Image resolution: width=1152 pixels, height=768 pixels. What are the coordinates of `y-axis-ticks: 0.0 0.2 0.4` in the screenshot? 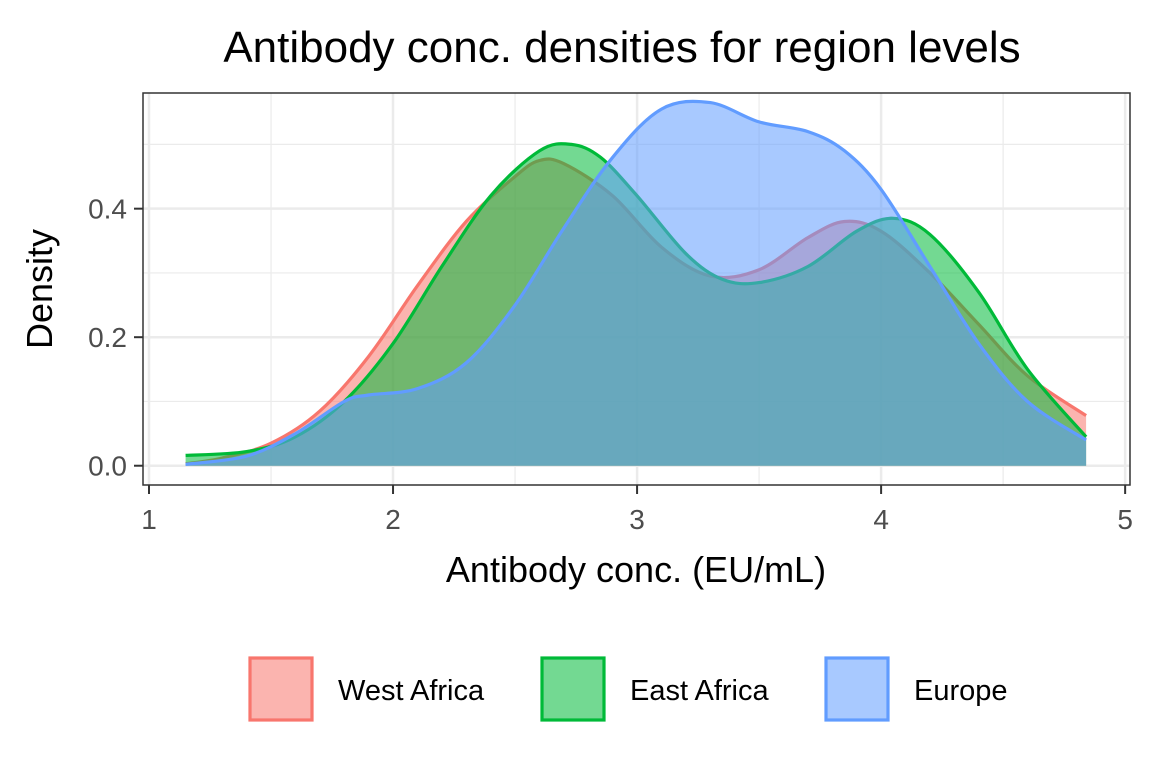 It's located at (115, 338).